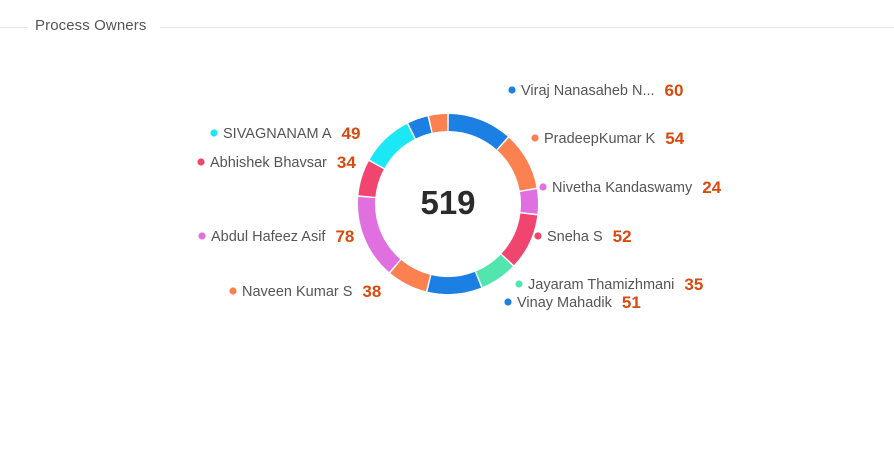 The width and height of the screenshot is (894, 466). Describe the element at coordinates (711, 187) in the screenshot. I see `slice-label-value: 24` at that location.